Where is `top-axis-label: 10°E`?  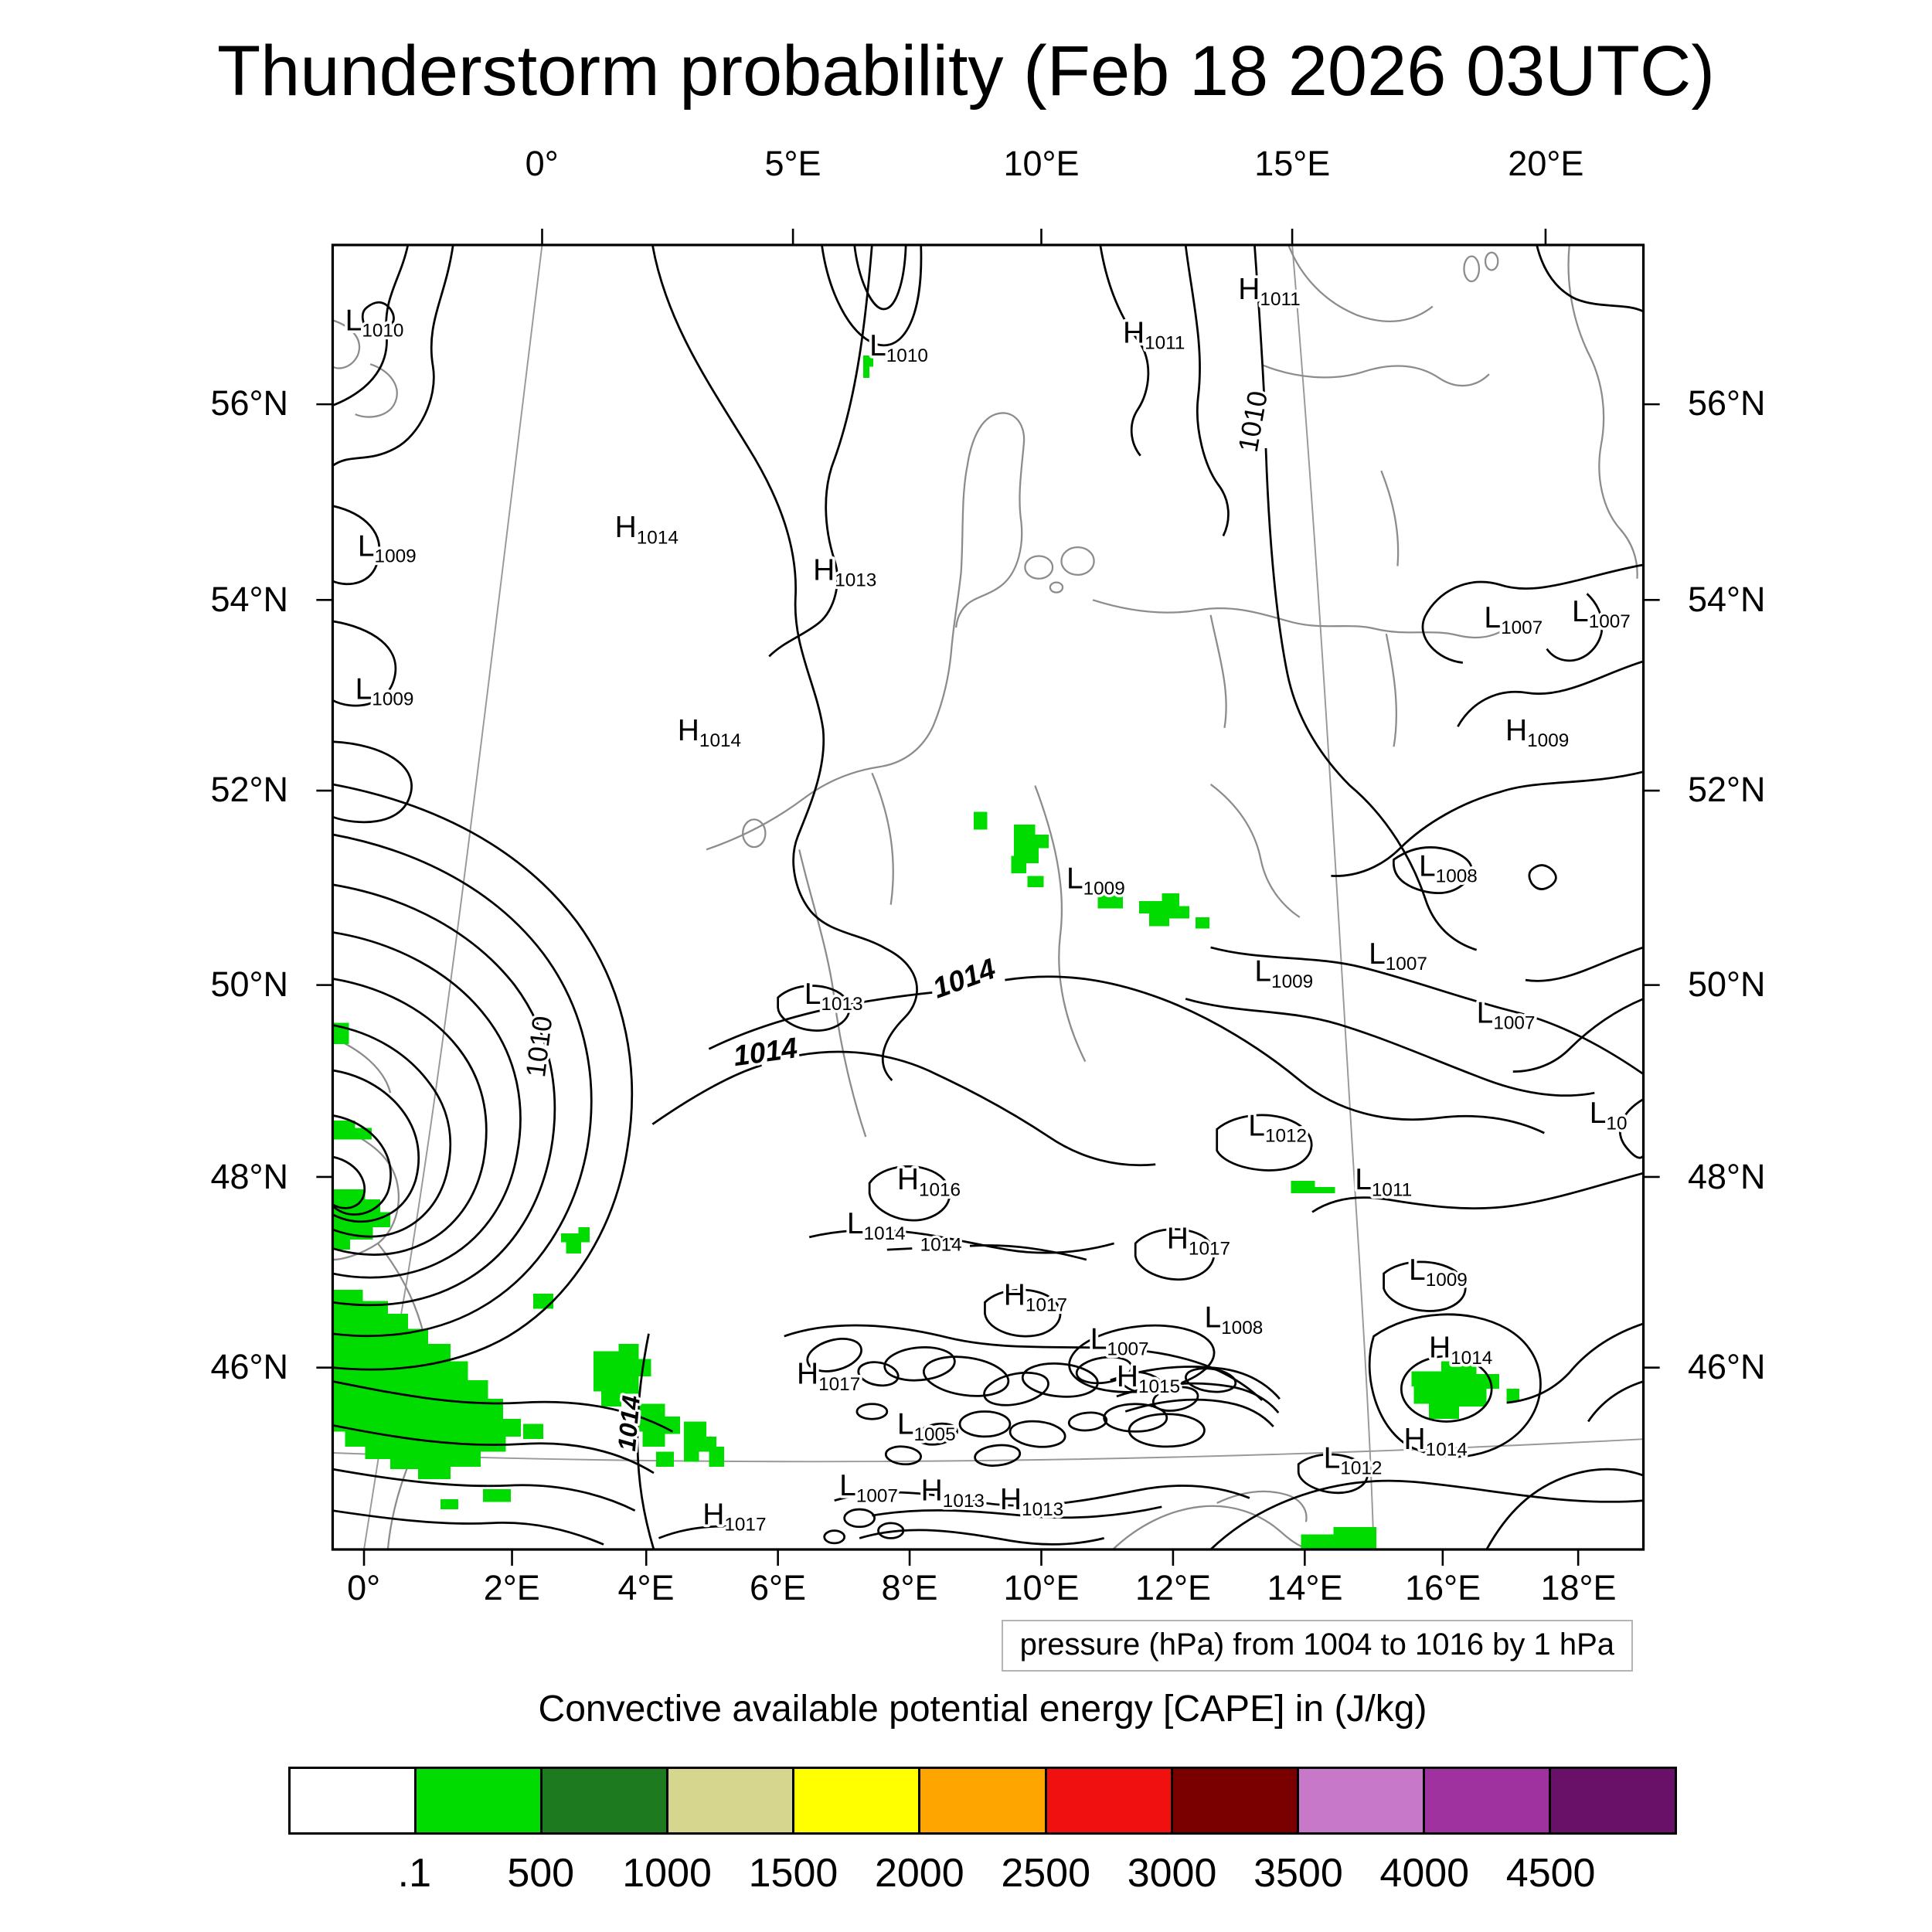 top-axis-label: 10°E is located at coordinates (1042, 163).